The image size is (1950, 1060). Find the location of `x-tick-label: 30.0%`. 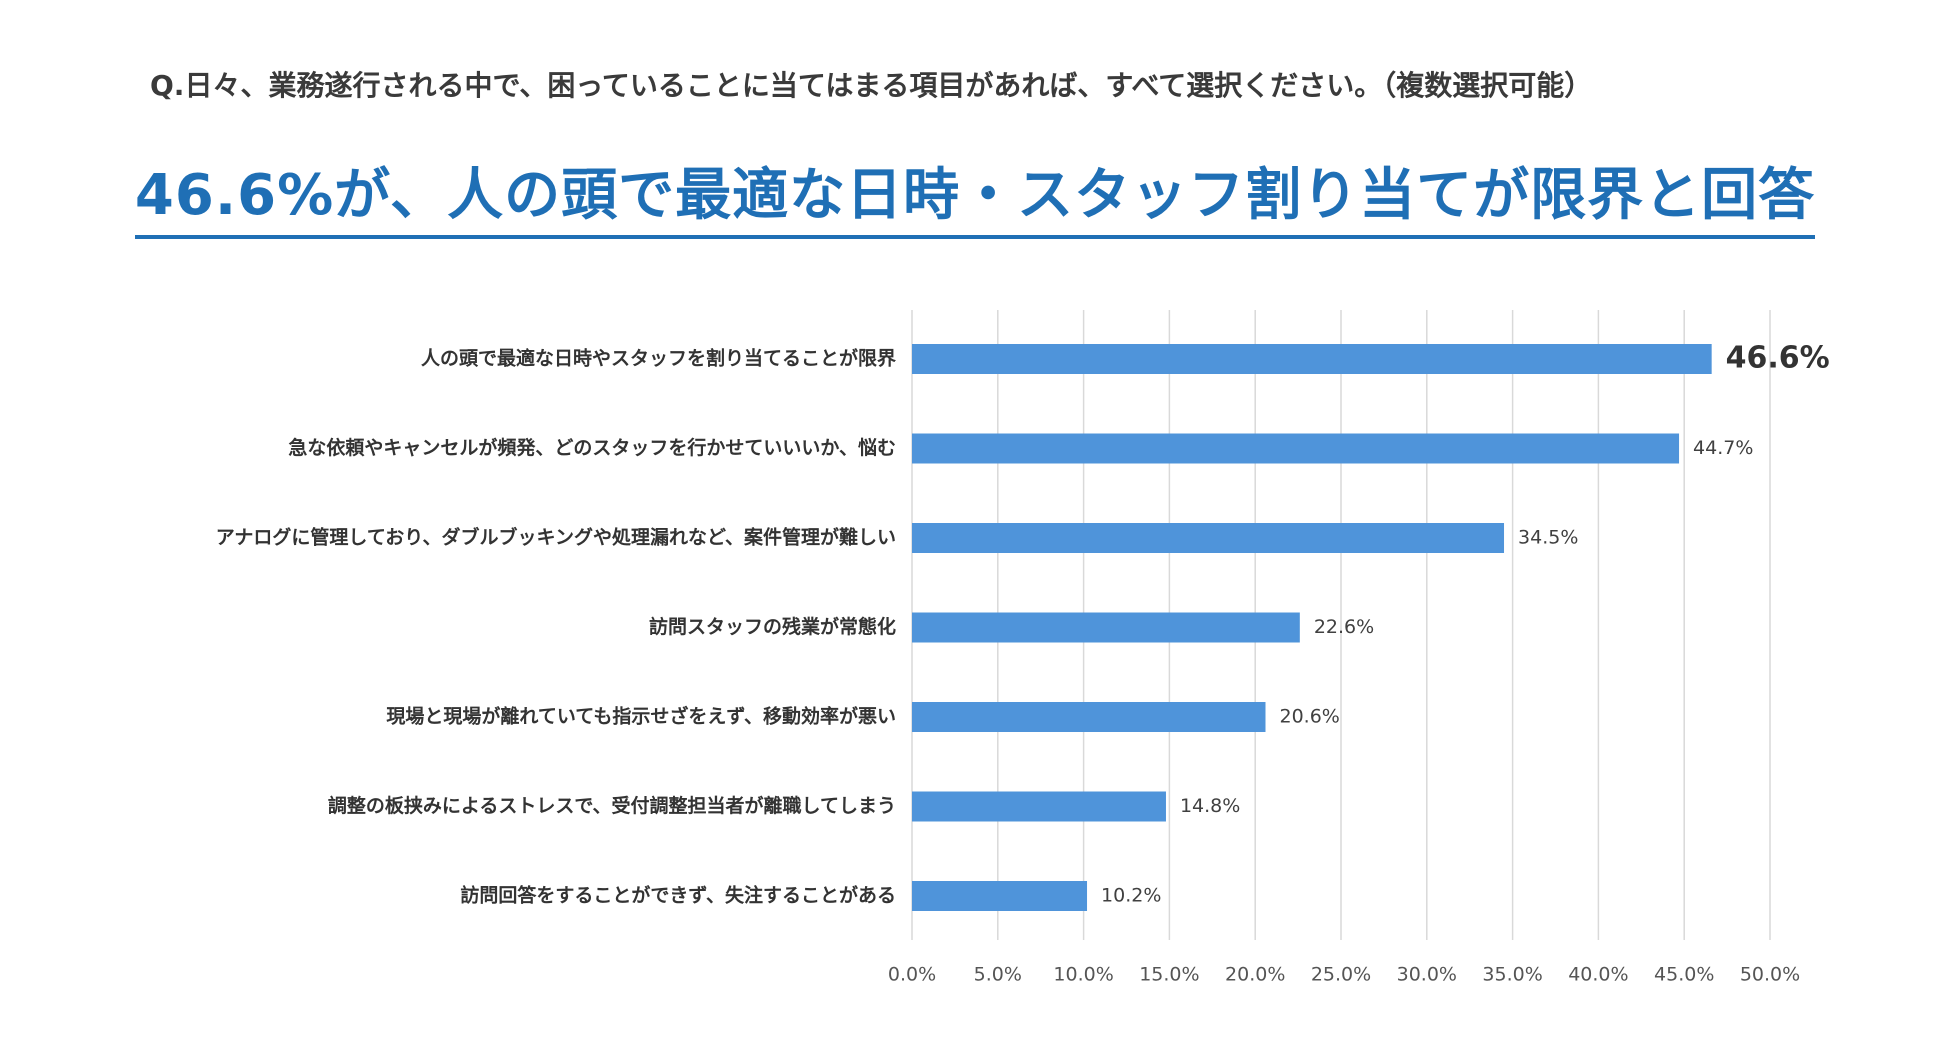

x-tick-label: 30.0% is located at coordinates (1427, 975).